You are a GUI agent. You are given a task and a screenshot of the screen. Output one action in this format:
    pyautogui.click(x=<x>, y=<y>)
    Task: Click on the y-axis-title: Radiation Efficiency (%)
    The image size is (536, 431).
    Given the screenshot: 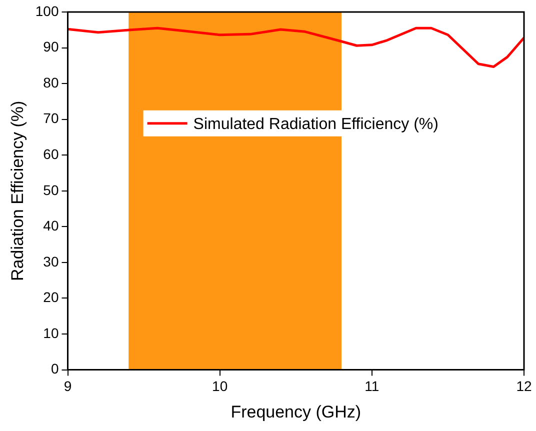 What is the action you would take?
    pyautogui.click(x=17, y=190)
    